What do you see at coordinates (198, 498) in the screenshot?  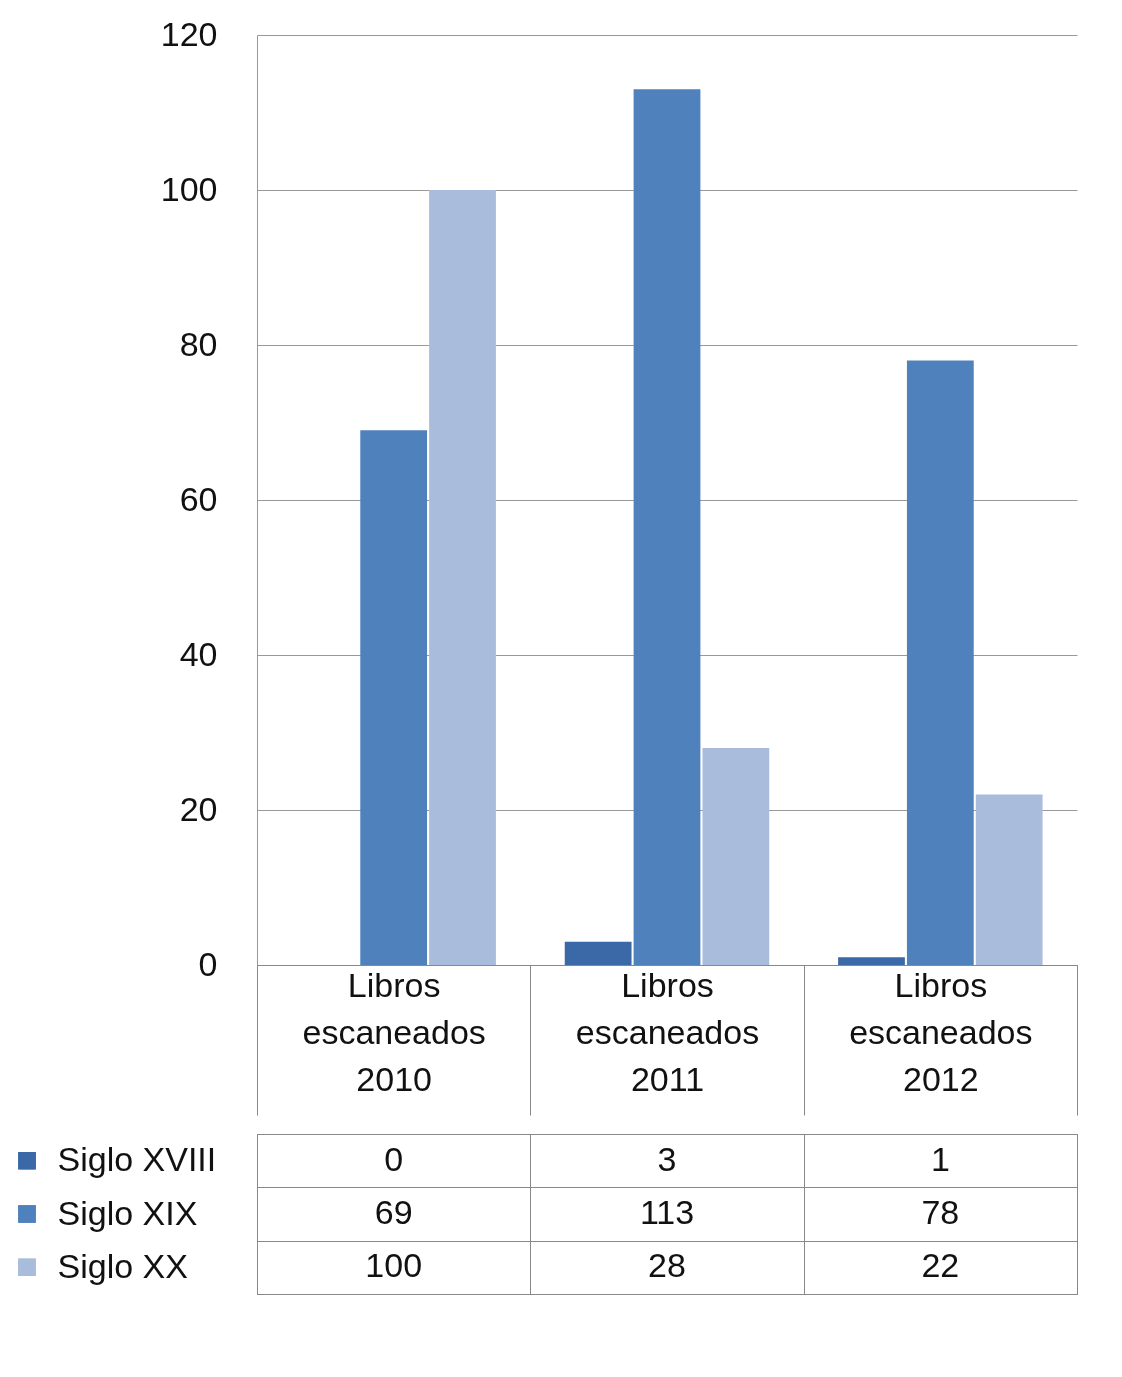 I see `y-tick-label: 60` at bounding box center [198, 498].